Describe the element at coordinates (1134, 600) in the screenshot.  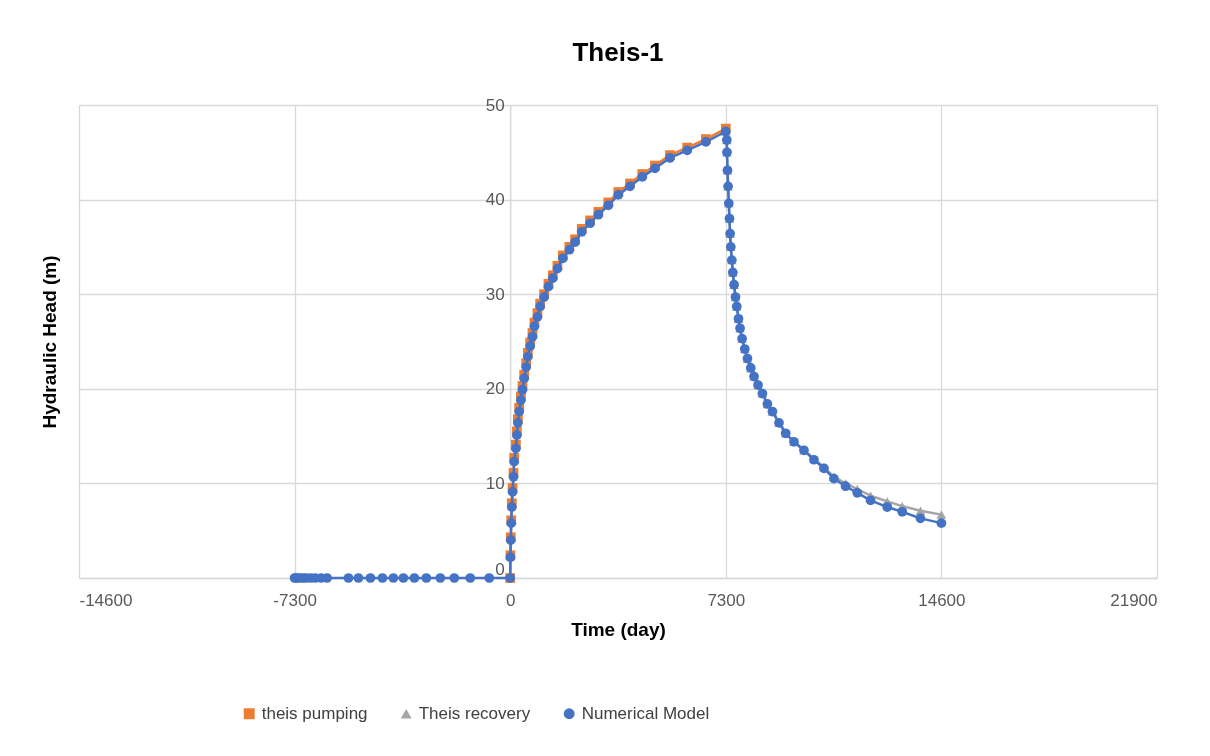
I see `x-tick-label: 21900` at that location.